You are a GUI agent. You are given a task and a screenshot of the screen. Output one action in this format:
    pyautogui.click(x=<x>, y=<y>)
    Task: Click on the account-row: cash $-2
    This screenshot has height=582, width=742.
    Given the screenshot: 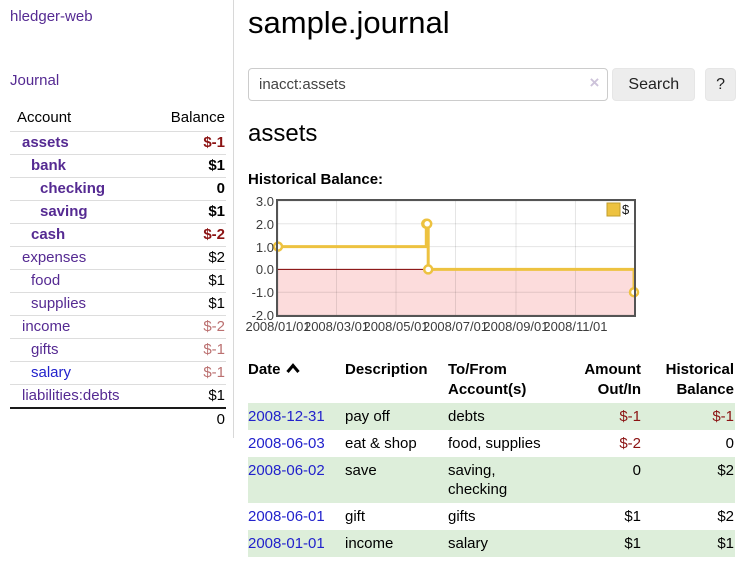 What is the action you would take?
    pyautogui.click(x=118, y=235)
    